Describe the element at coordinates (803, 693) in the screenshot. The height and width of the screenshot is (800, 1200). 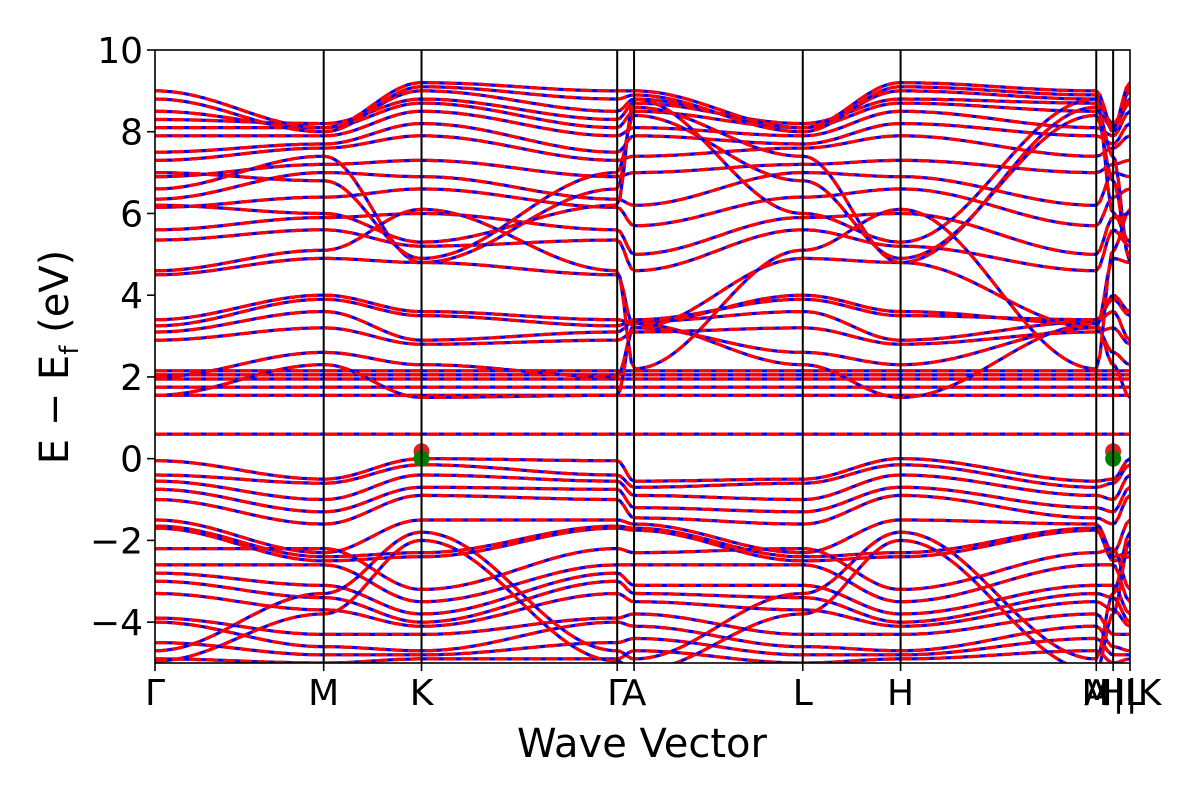
I see `x-tick-label: L` at that location.